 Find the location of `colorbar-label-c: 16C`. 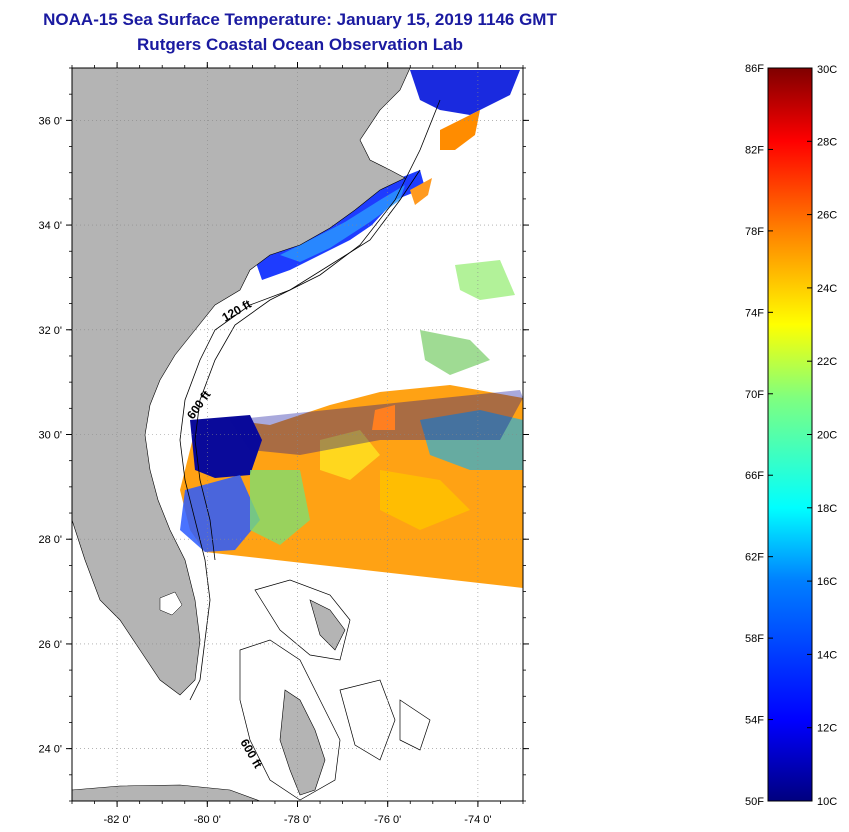

colorbar-label-c: 16C is located at coordinates (827, 582).